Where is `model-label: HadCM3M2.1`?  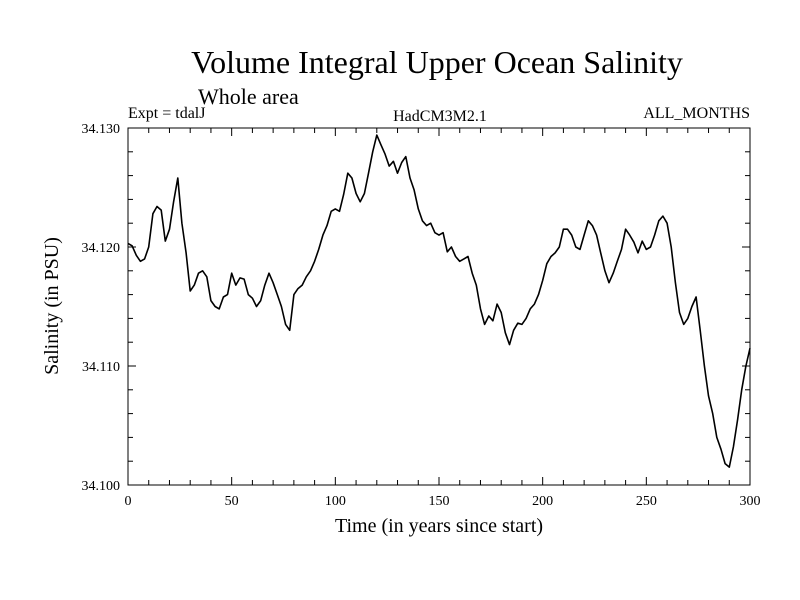 model-label: HadCM3M2.1 is located at coordinates (440, 116).